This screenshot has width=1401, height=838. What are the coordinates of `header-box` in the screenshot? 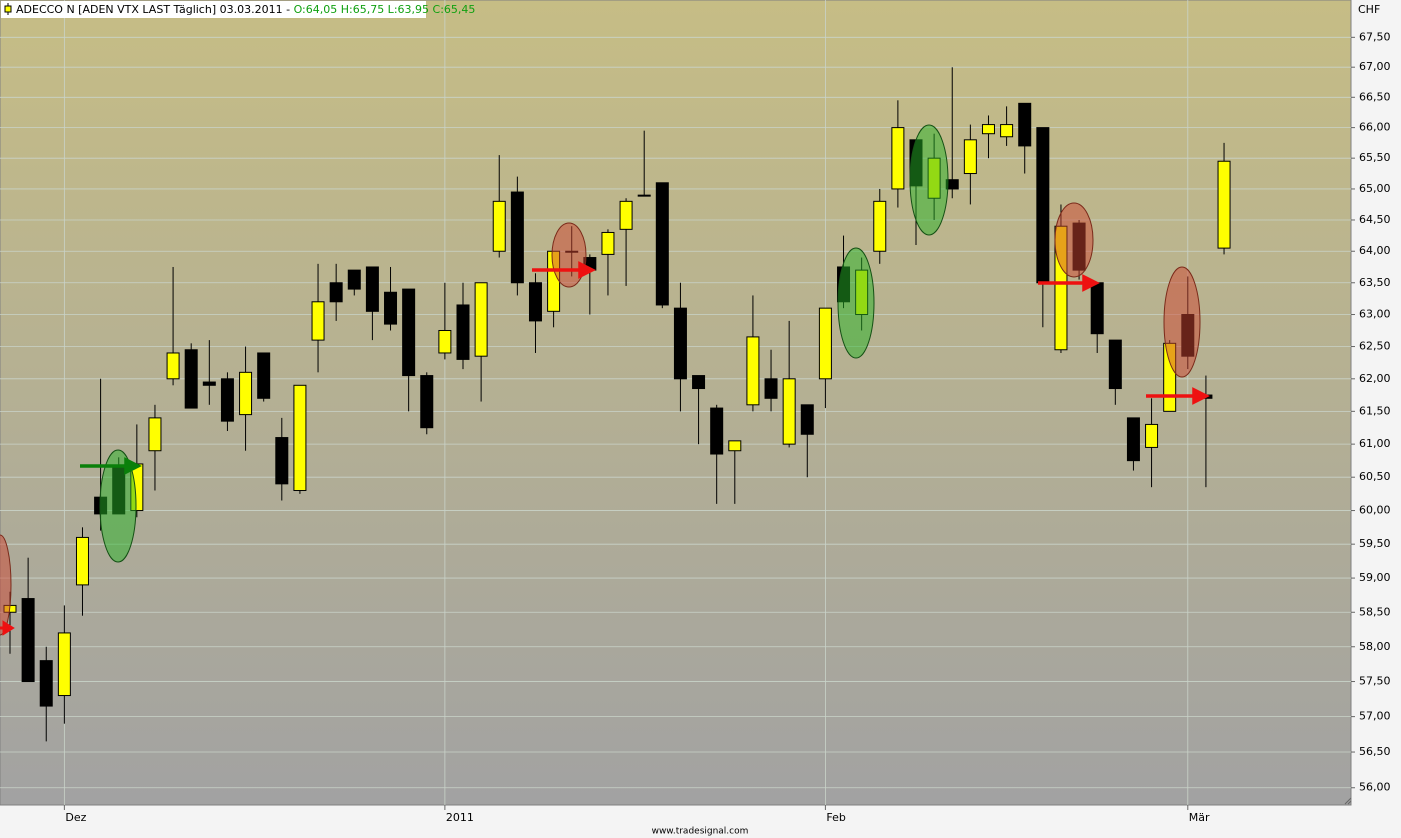 It's located at (213, 9).